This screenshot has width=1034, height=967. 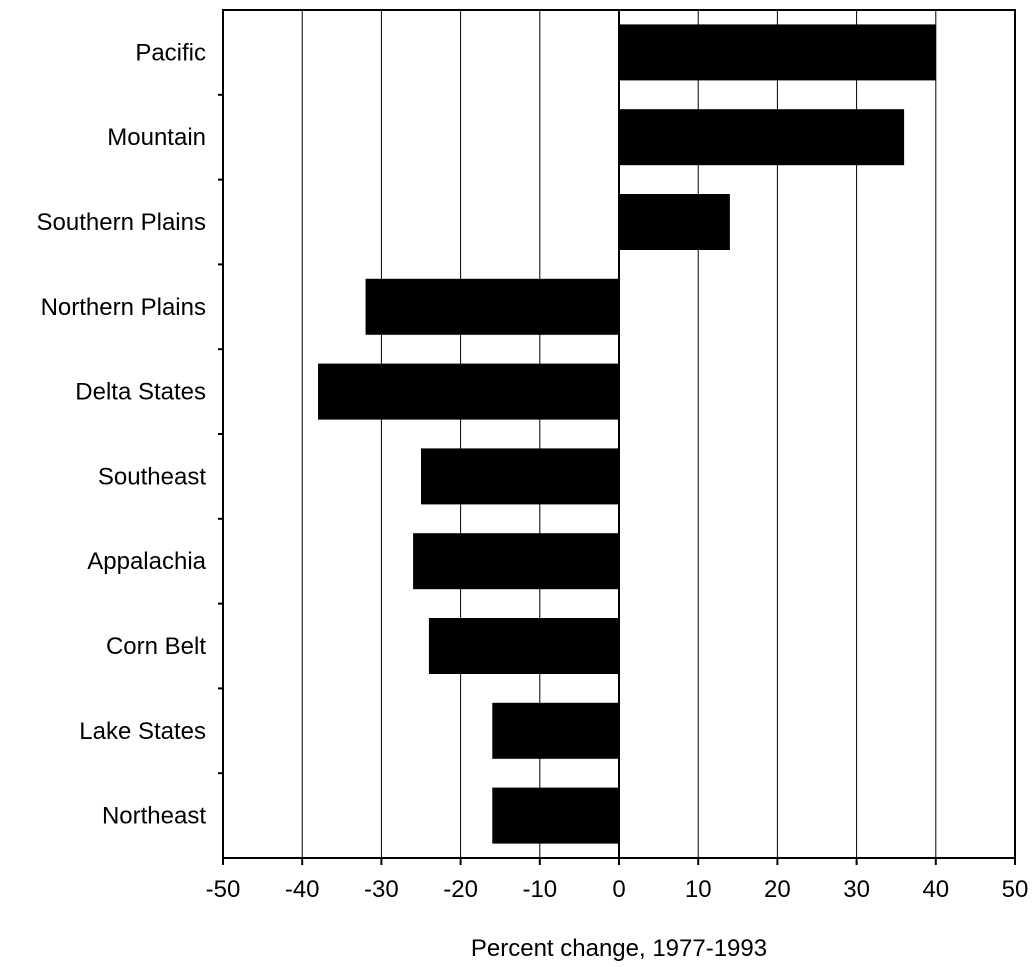 What do you see at coordinates (516, 561) in the screenshot?
I see `bar-appalachia` at bounding box center [516, 561].